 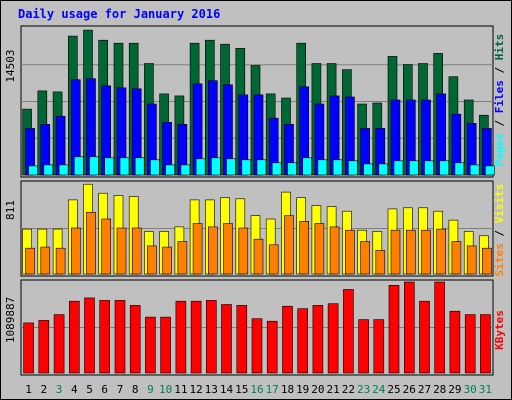 I want to click on x-tick-label: 10, so click(x=165, y=389).